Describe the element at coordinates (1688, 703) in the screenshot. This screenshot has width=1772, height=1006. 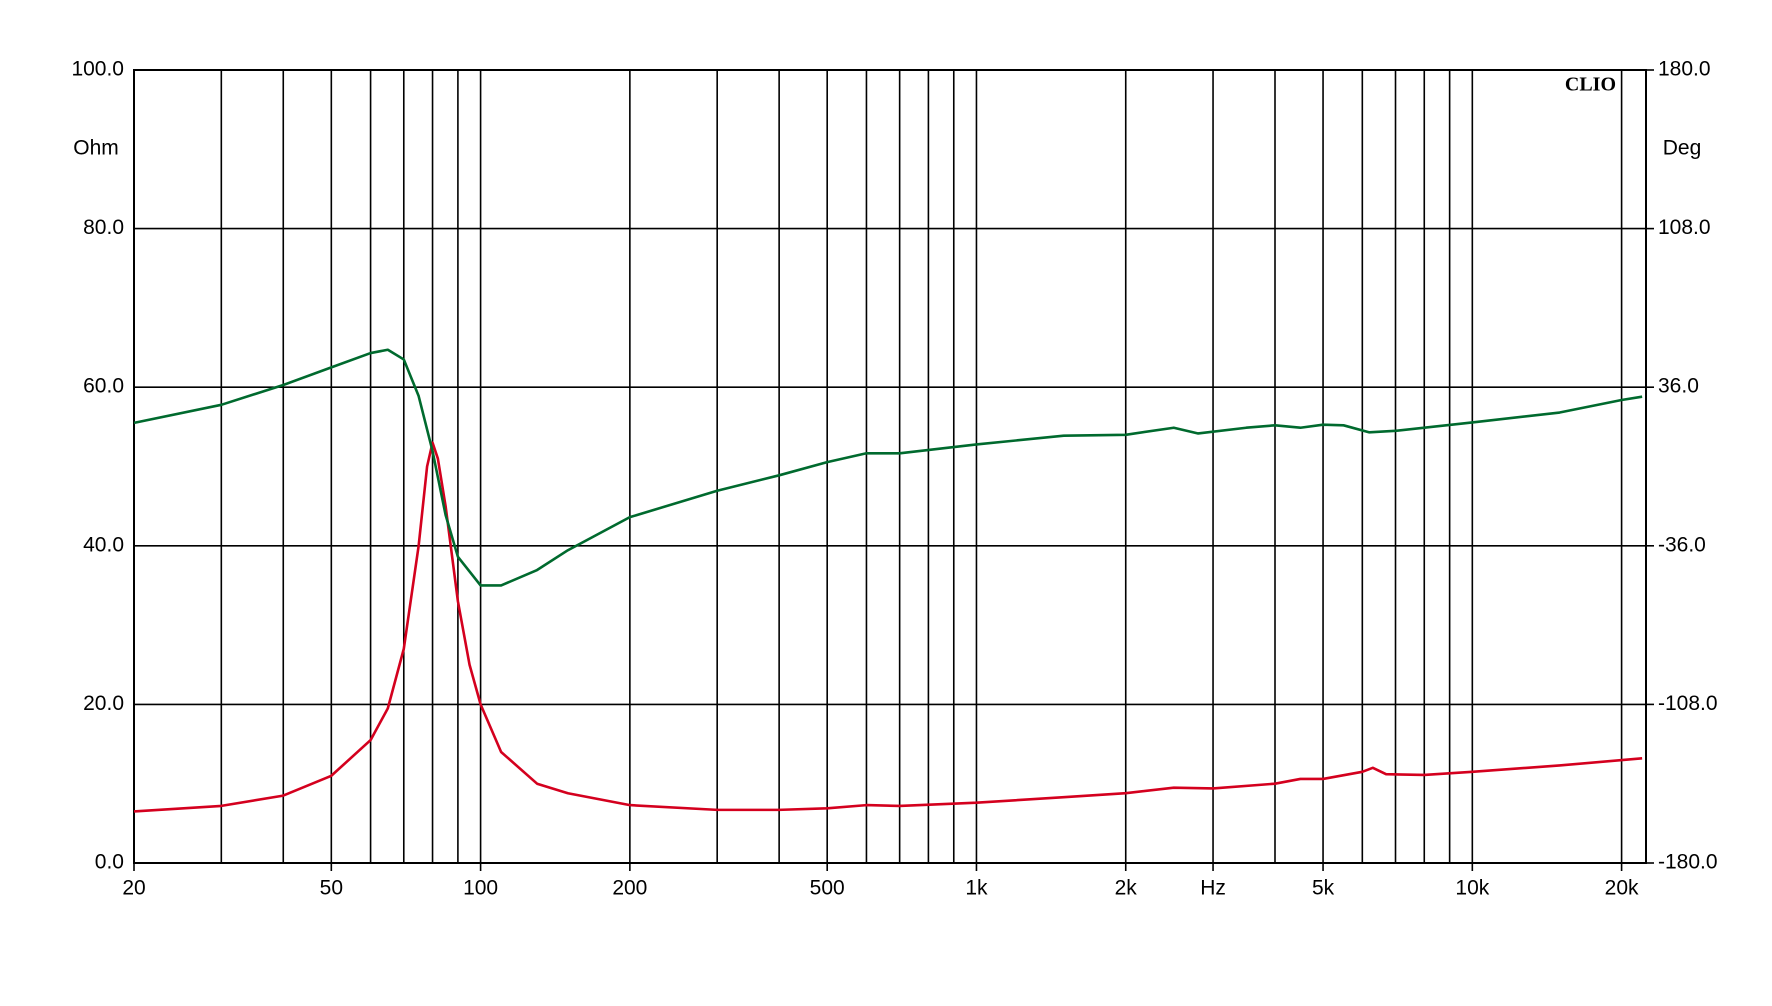
I see `y2-tick-label: -108.0` at that location.